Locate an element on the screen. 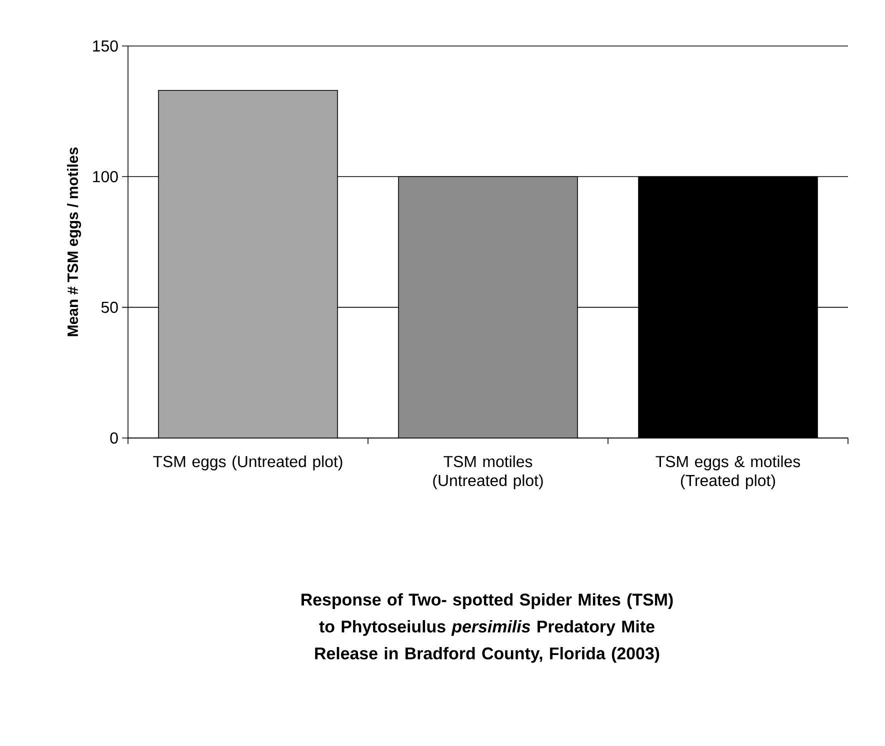 The width and height of the screenshot is (885, 746). y-tick-label: 150 is located at coordinates (105, 46).